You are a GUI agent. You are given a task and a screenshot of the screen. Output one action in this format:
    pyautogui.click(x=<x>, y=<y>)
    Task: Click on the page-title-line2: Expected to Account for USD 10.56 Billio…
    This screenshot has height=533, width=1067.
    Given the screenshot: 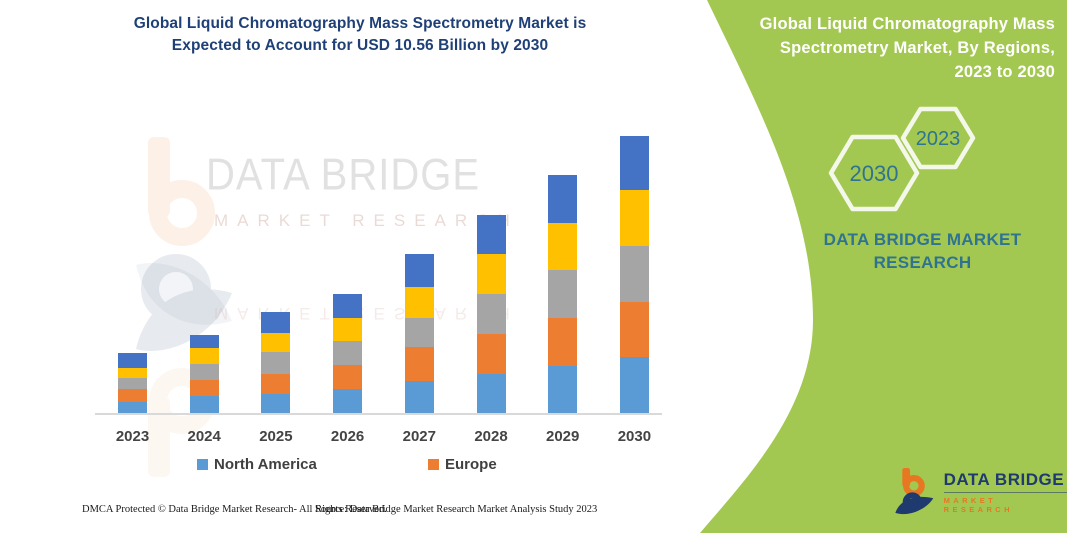 What is the action you would take?
    pyautogui.click(x=360, y=45)
    